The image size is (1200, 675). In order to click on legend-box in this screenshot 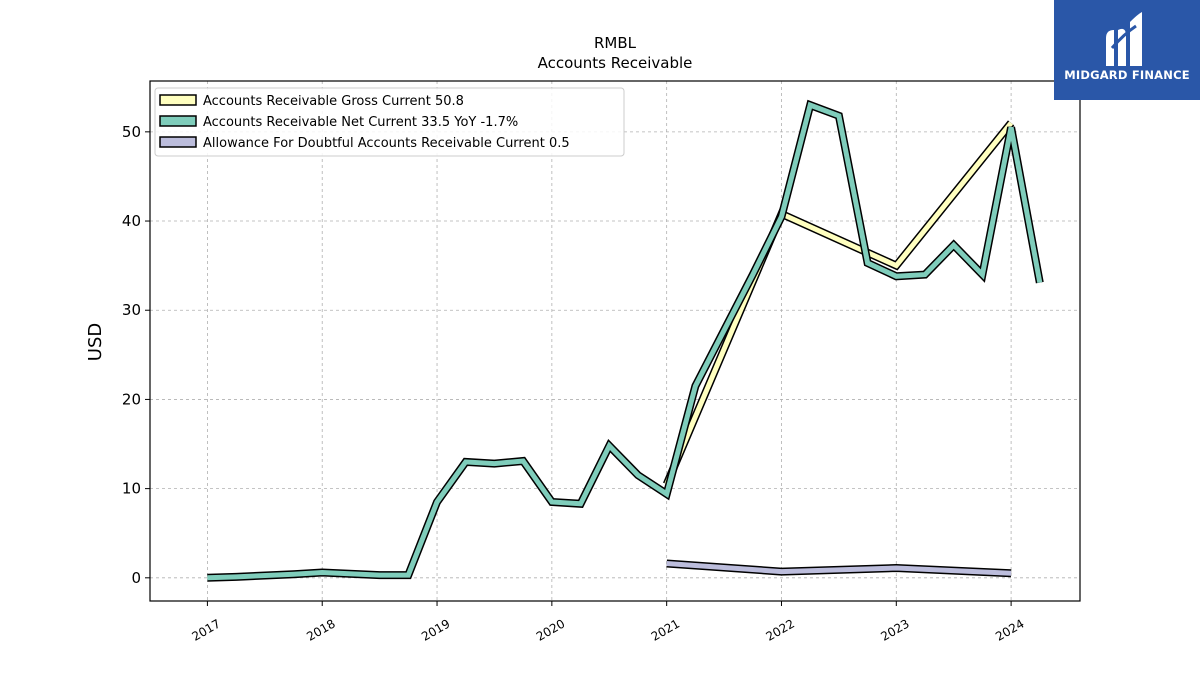, I will do `click(389, 122)`.